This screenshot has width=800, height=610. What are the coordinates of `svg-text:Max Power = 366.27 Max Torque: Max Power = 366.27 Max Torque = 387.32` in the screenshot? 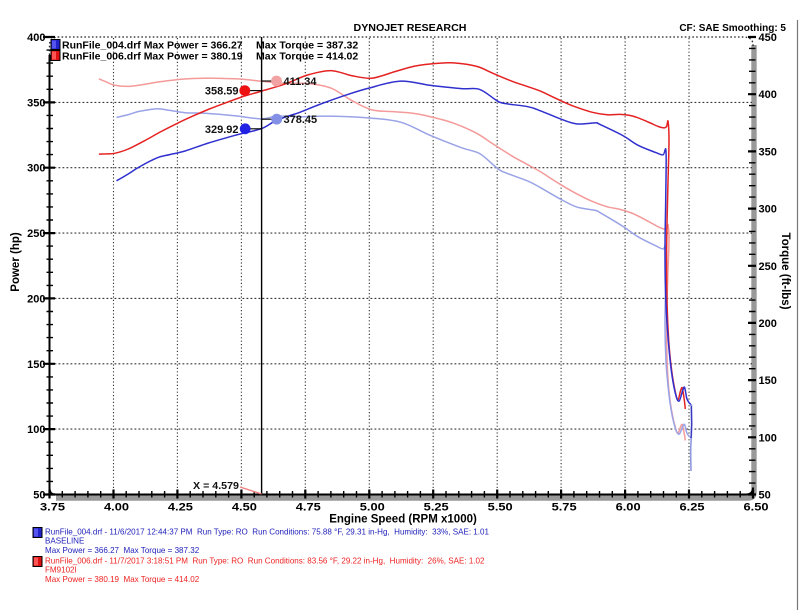 It's located at (122, 550).